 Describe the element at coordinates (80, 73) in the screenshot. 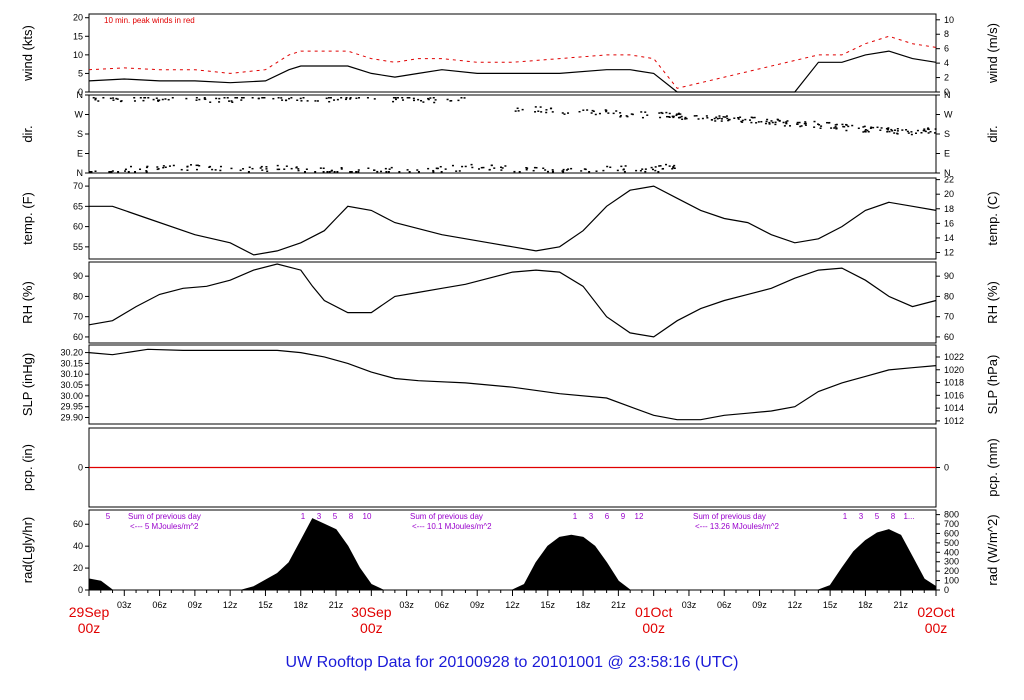

I see `tick-label-left: 5` at that location.